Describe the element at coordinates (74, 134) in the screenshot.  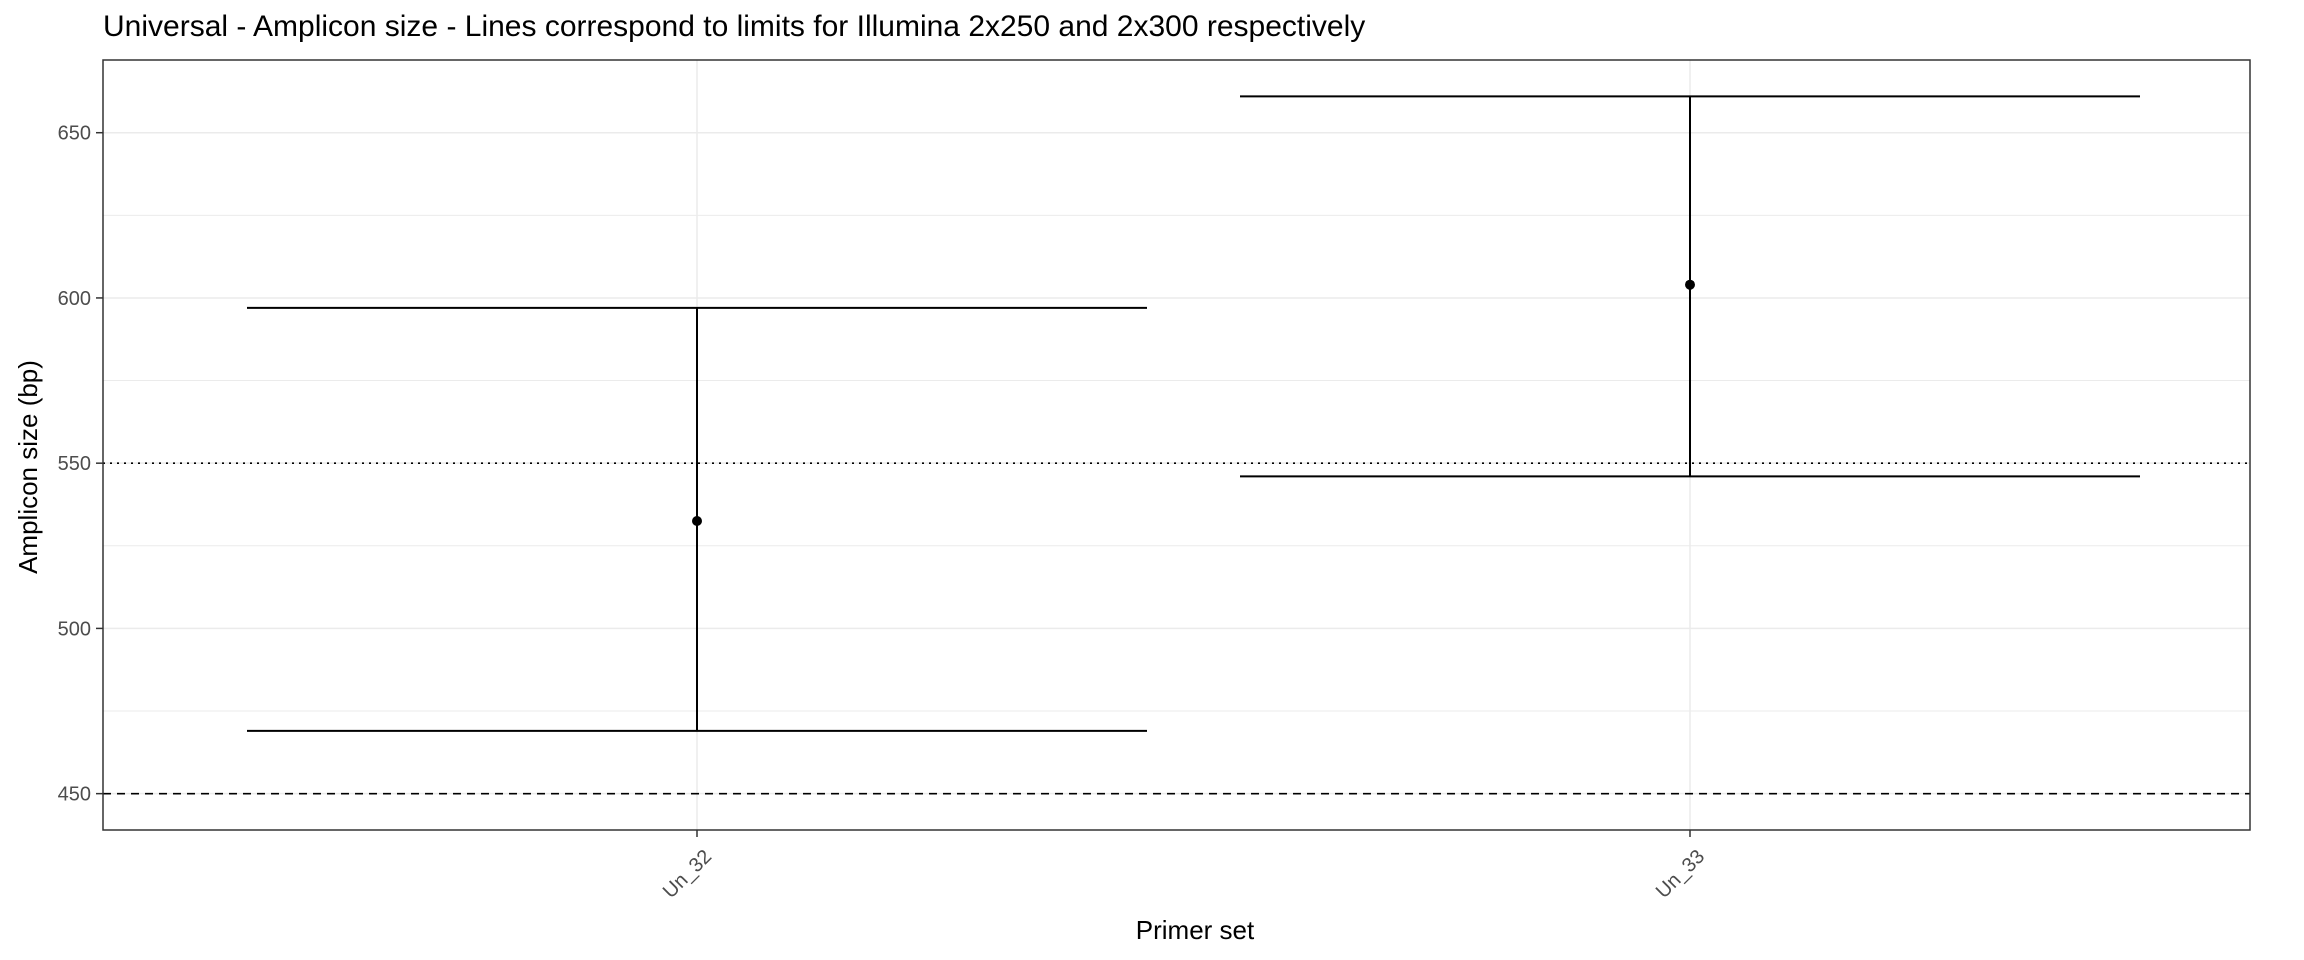
I see `y-tick-label: 650` at that location.